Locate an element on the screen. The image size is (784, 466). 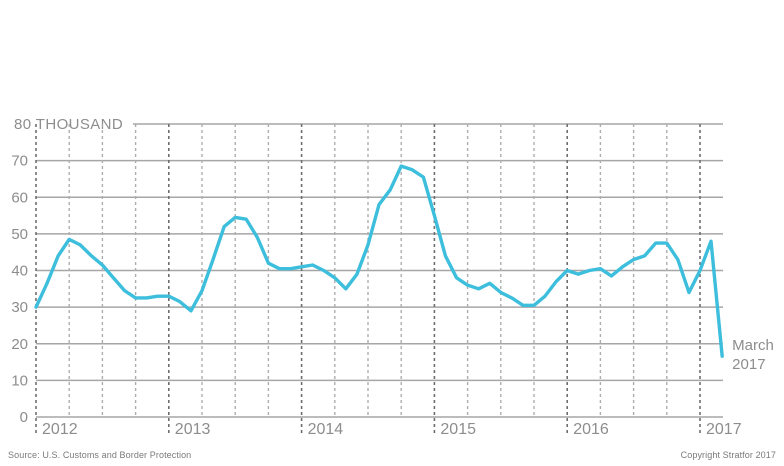
x-tick-label-2014: 2014 is located at coordinates (326, 429).